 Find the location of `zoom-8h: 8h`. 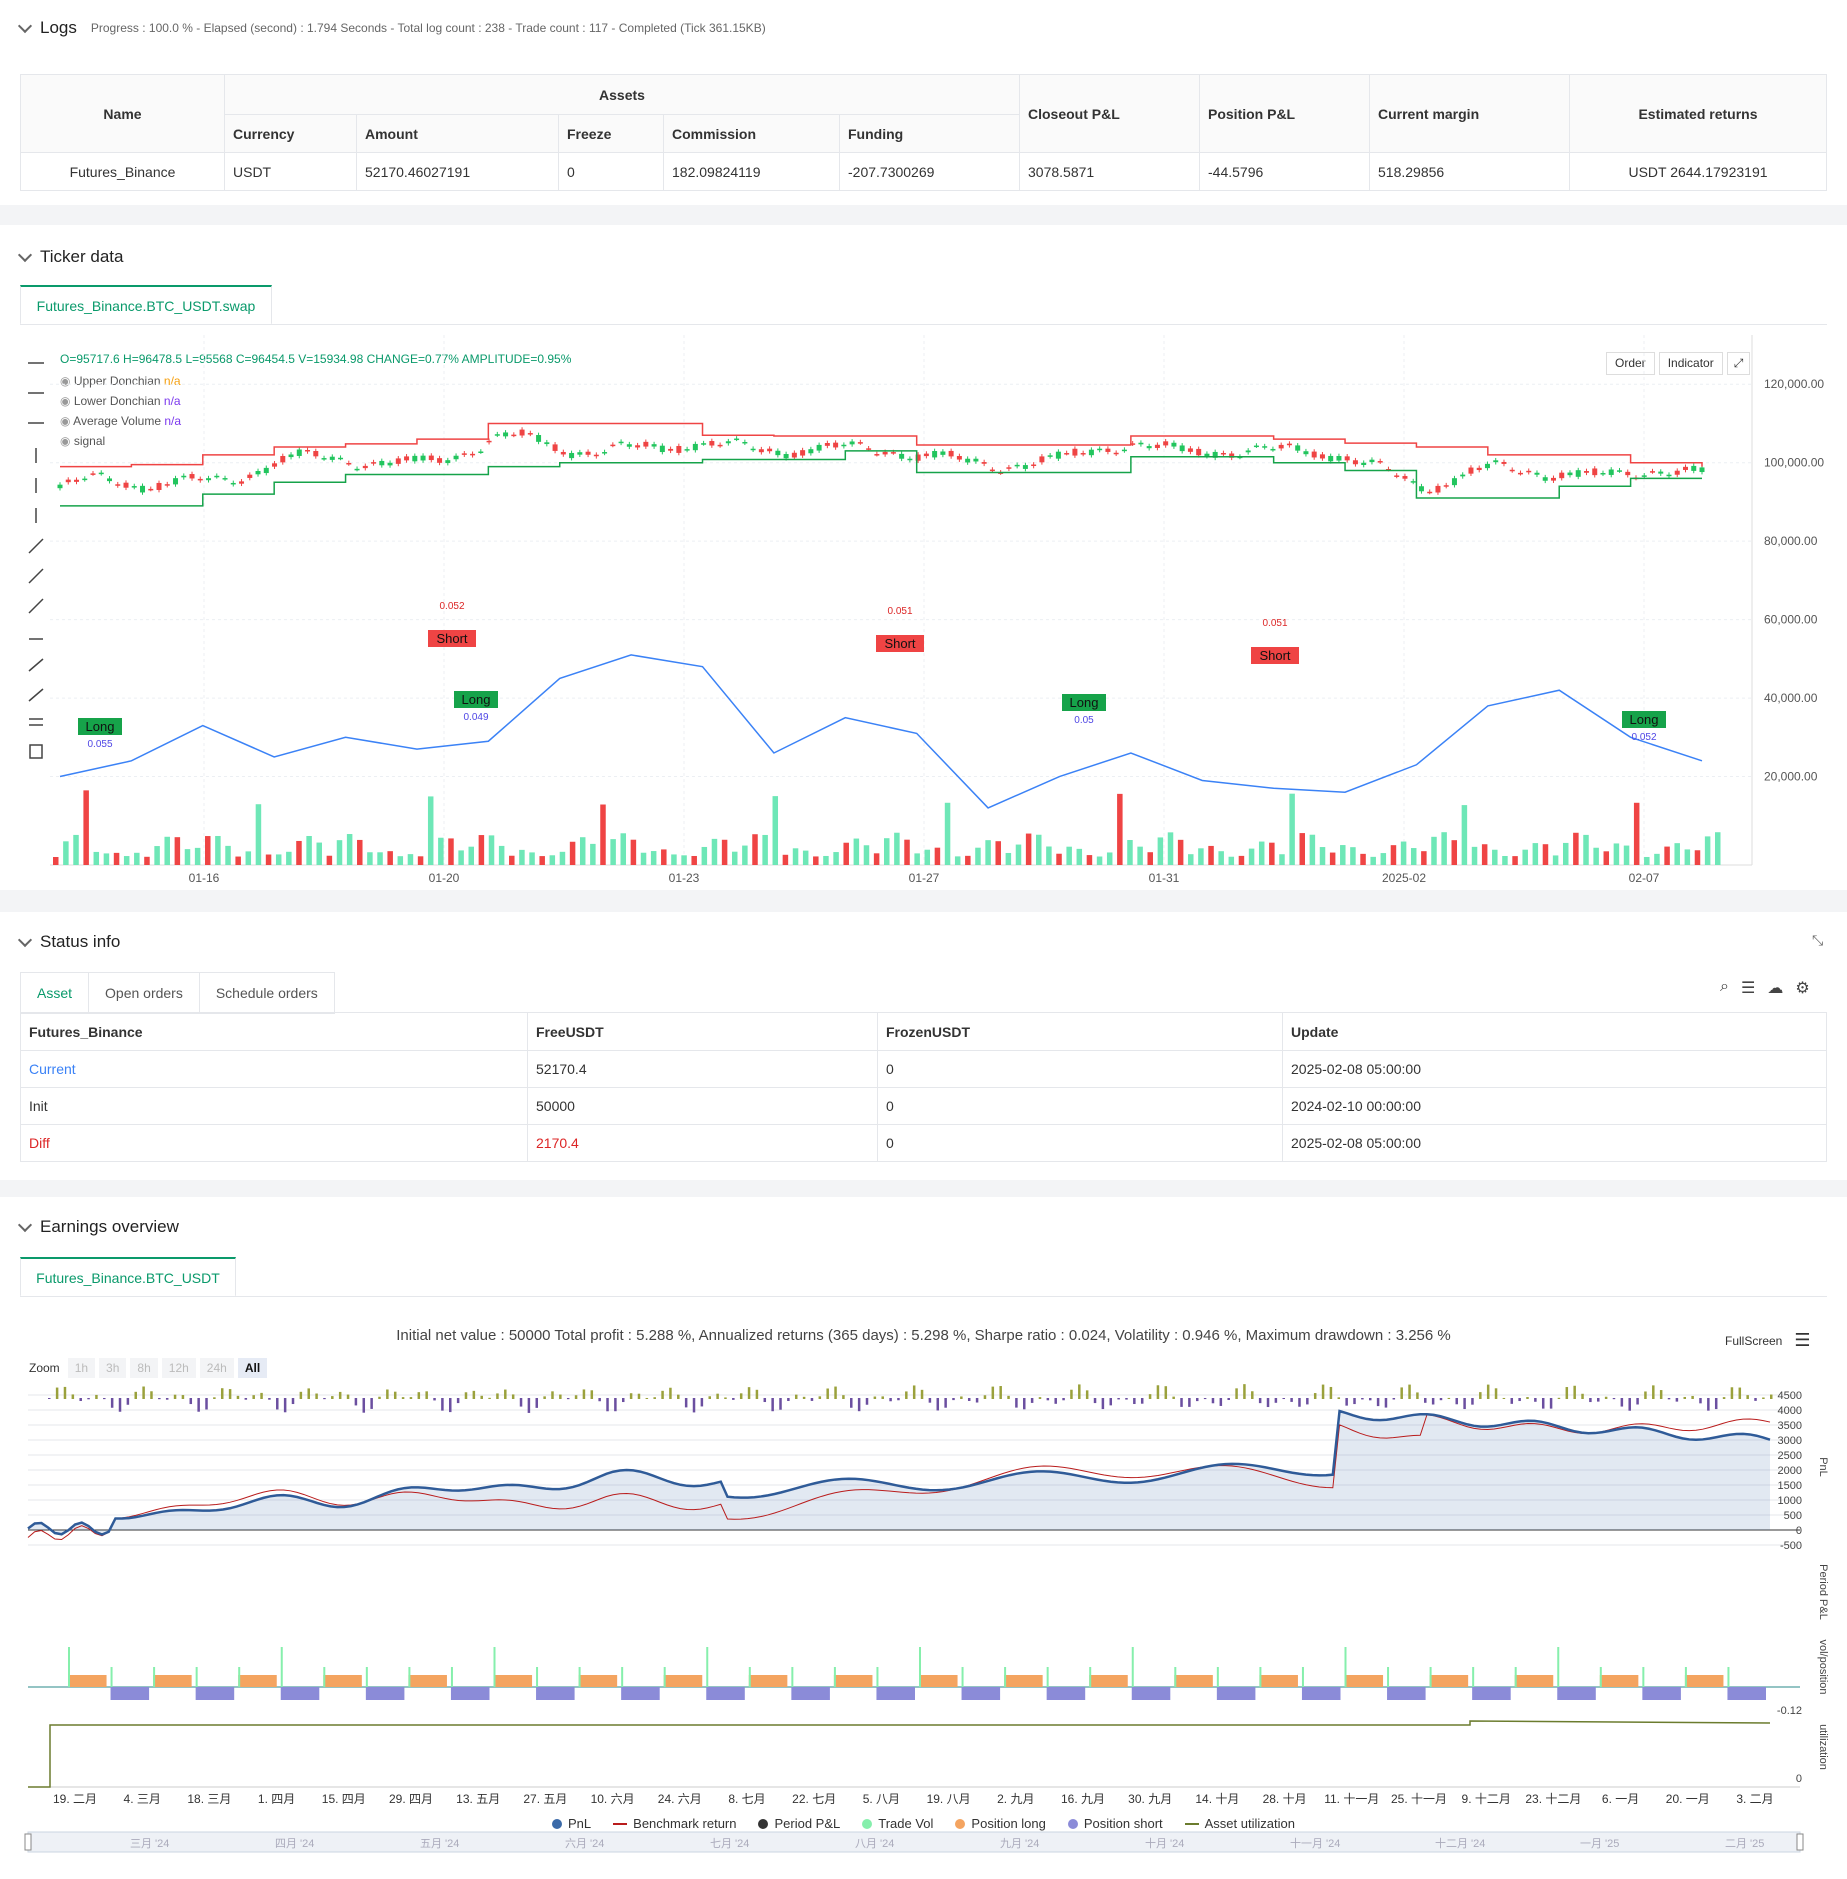

zoom-8h: 8h is located at coordinates (144, 1368).